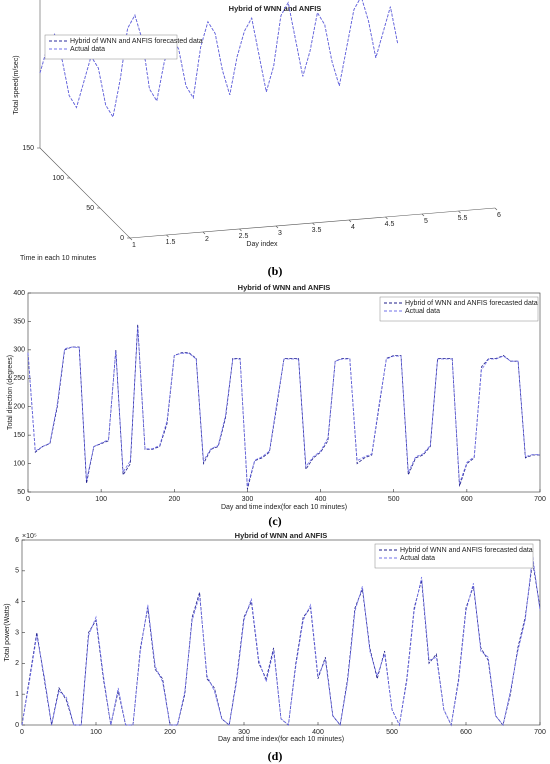 This screenshot has height=764, width=550. Describe the element at coordinates (463, 218) in the screenshot. I see `x-tick-label: 5.5` at that location.